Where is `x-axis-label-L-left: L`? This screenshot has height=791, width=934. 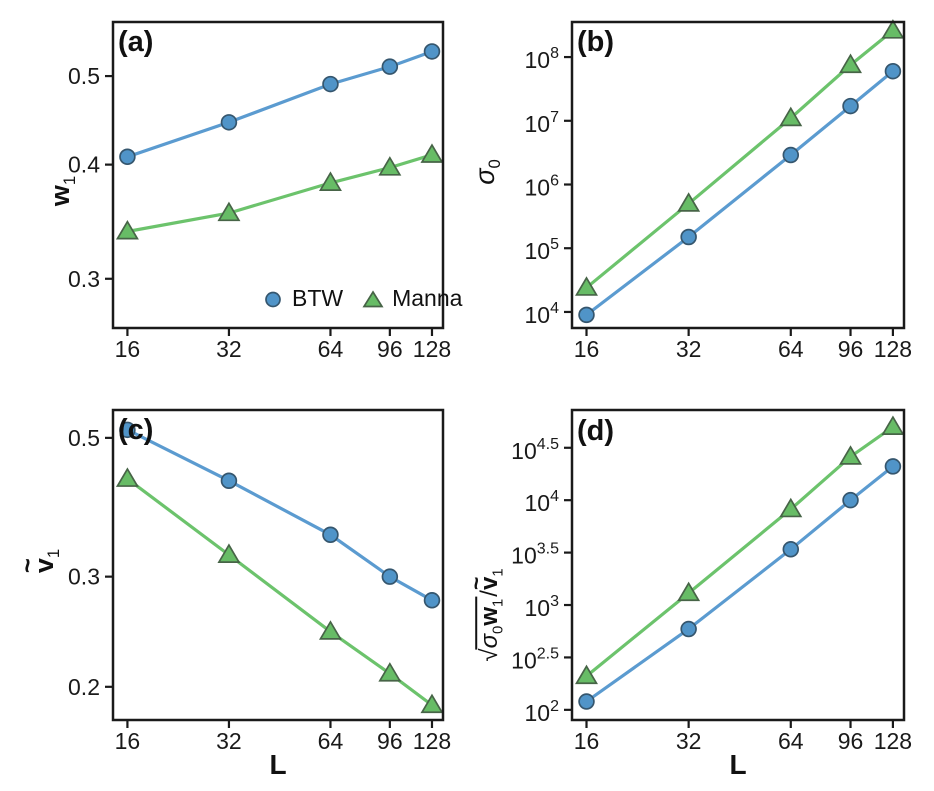
x-axis-label-L-left: L is located at coordinates (278, 764).